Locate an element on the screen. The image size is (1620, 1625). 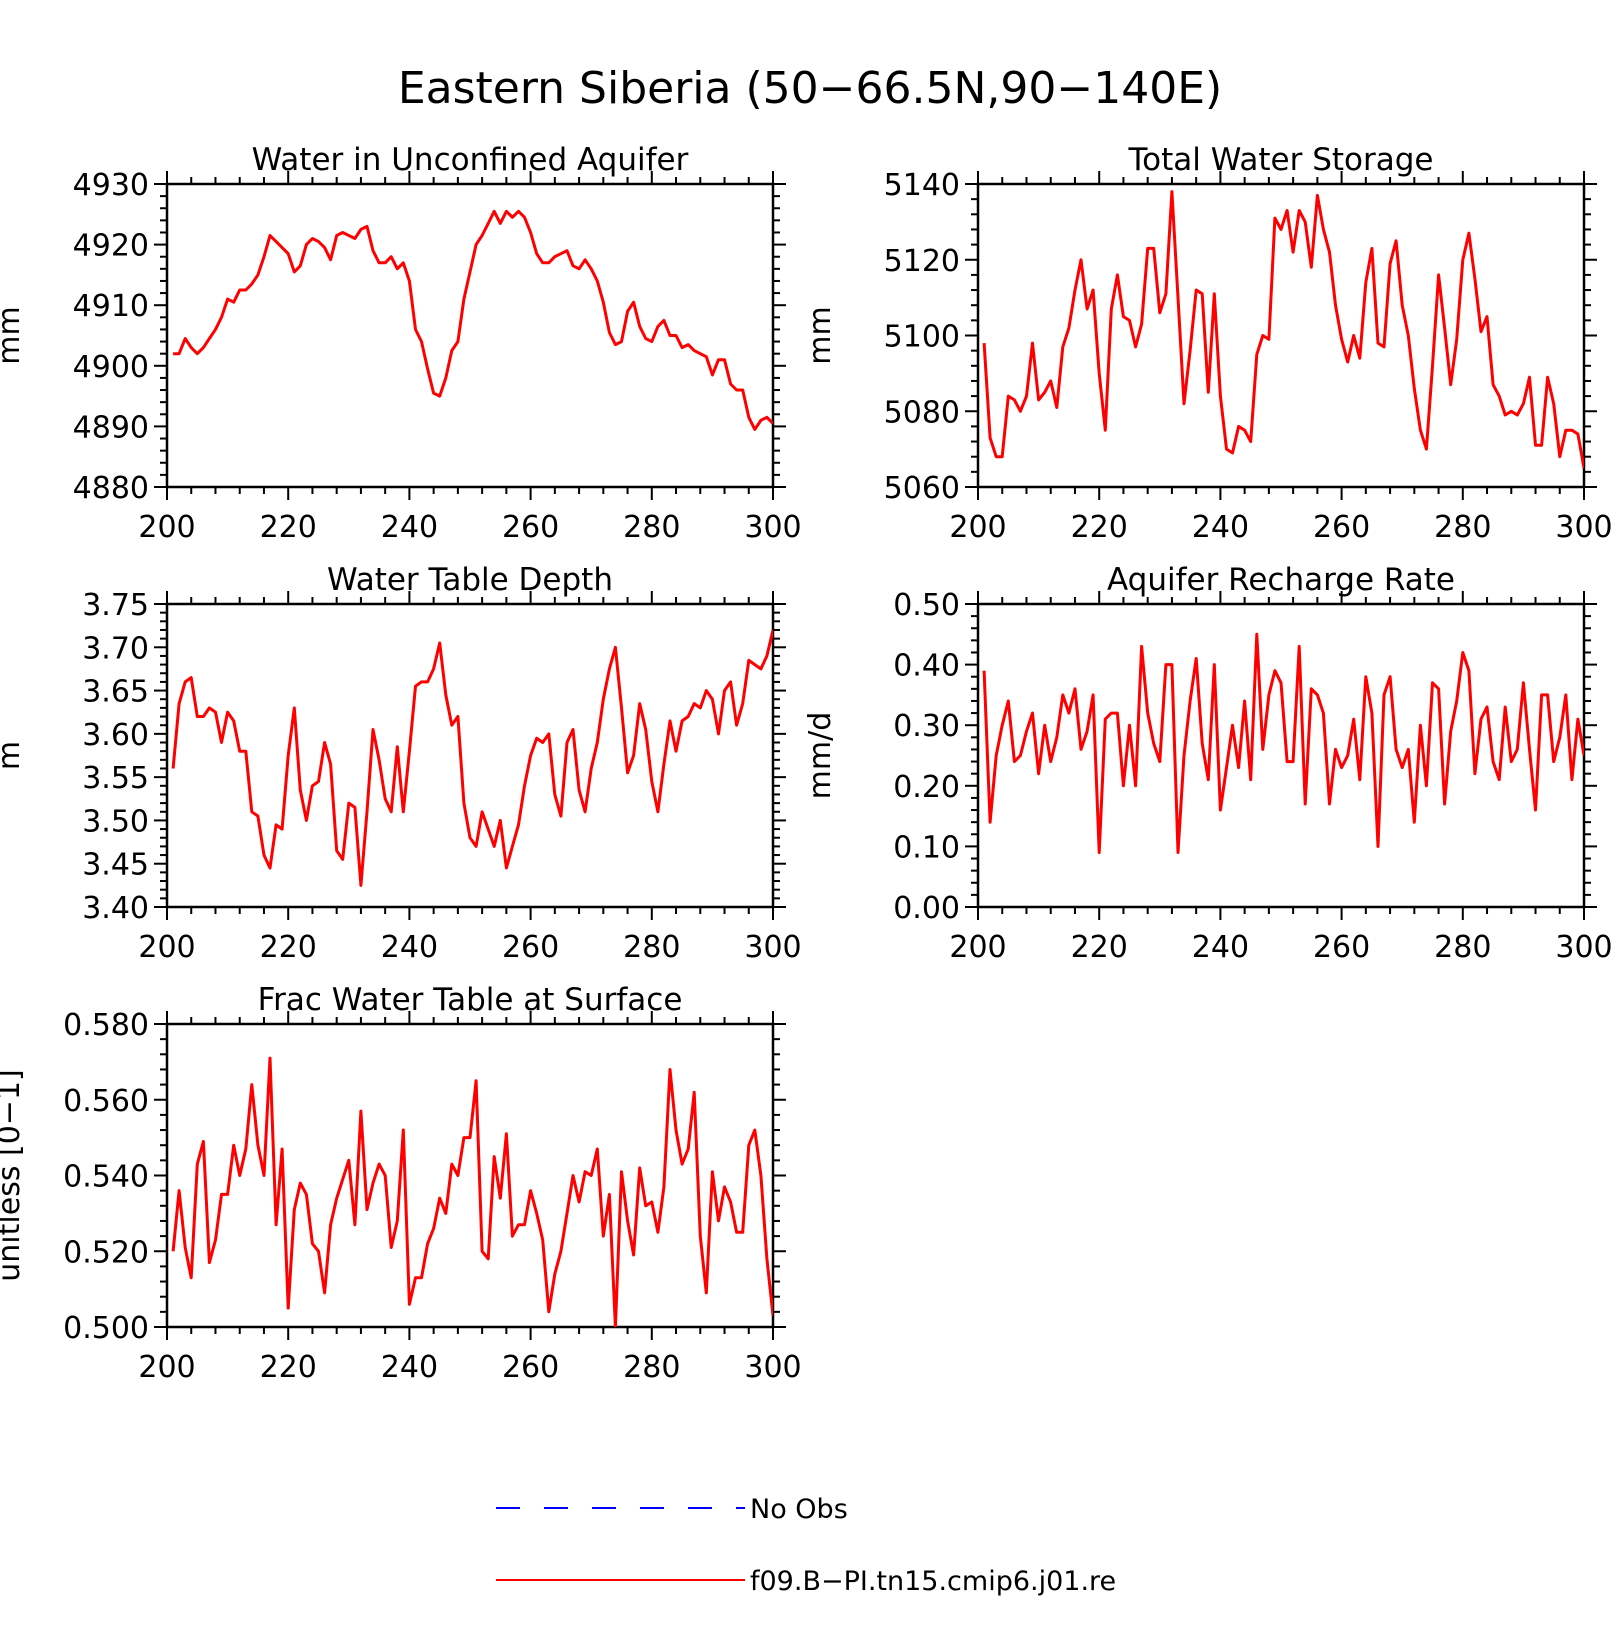
y-tick-label: 0.500 is located at coordinates (106, 1328).